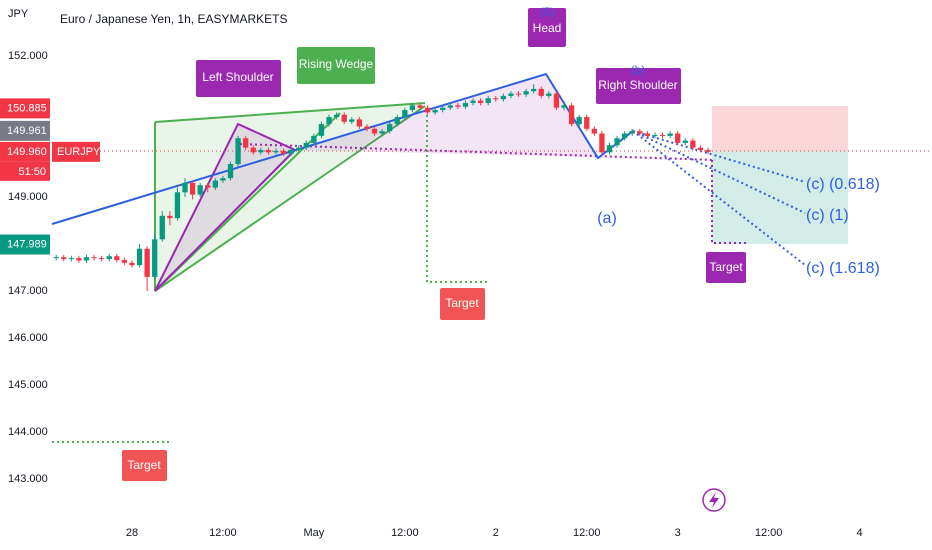  Describe the element at coordinates (547, 12) in the screenshot. I see `annotation: (5)` at that location.